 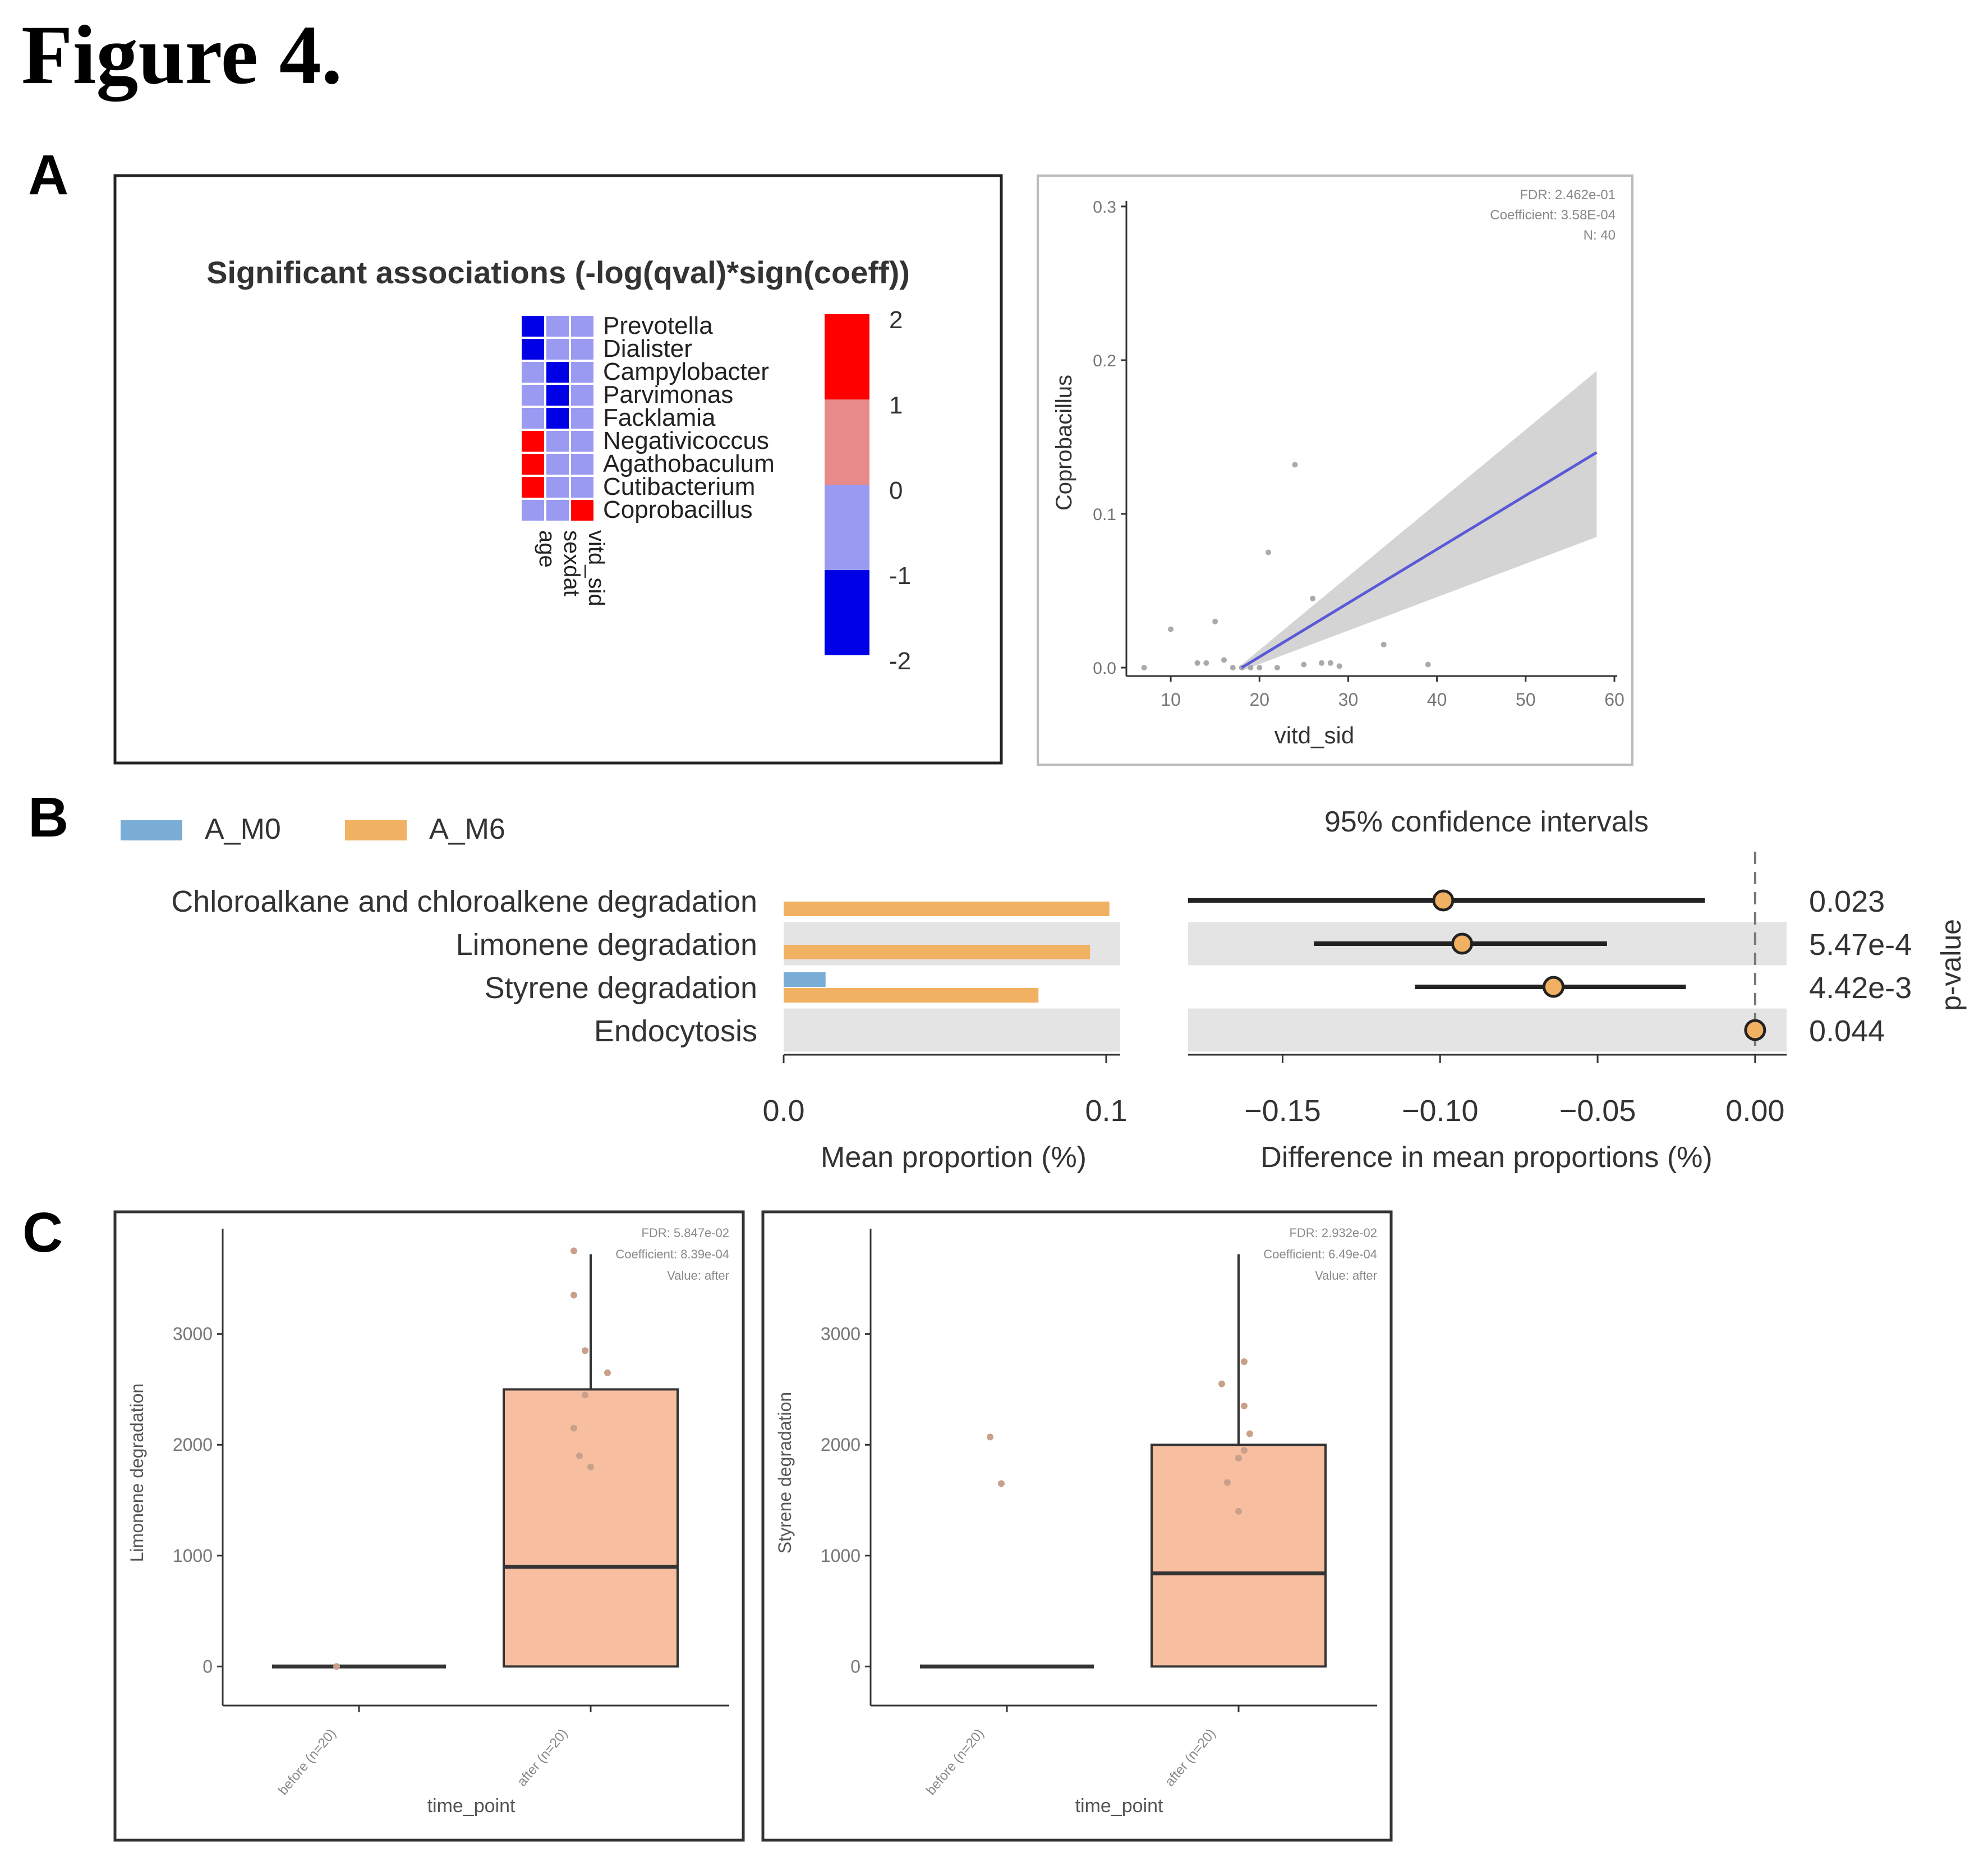 I want to click on heatmap-column-label: age, so click(x=547, y=549).